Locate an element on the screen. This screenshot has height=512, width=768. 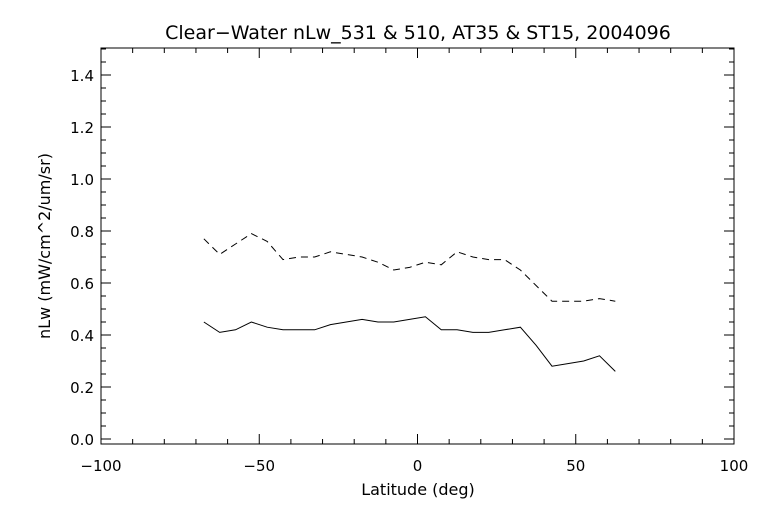
y-tick-label: 0.6 is located at coordinates (82, 284).